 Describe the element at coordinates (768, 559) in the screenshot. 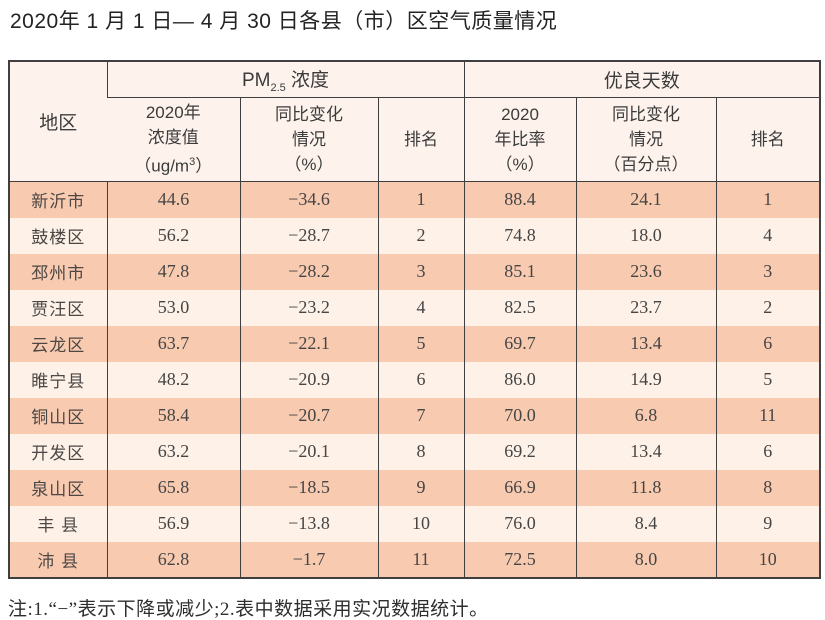

I see `cell-days-rank: 10` at that location.